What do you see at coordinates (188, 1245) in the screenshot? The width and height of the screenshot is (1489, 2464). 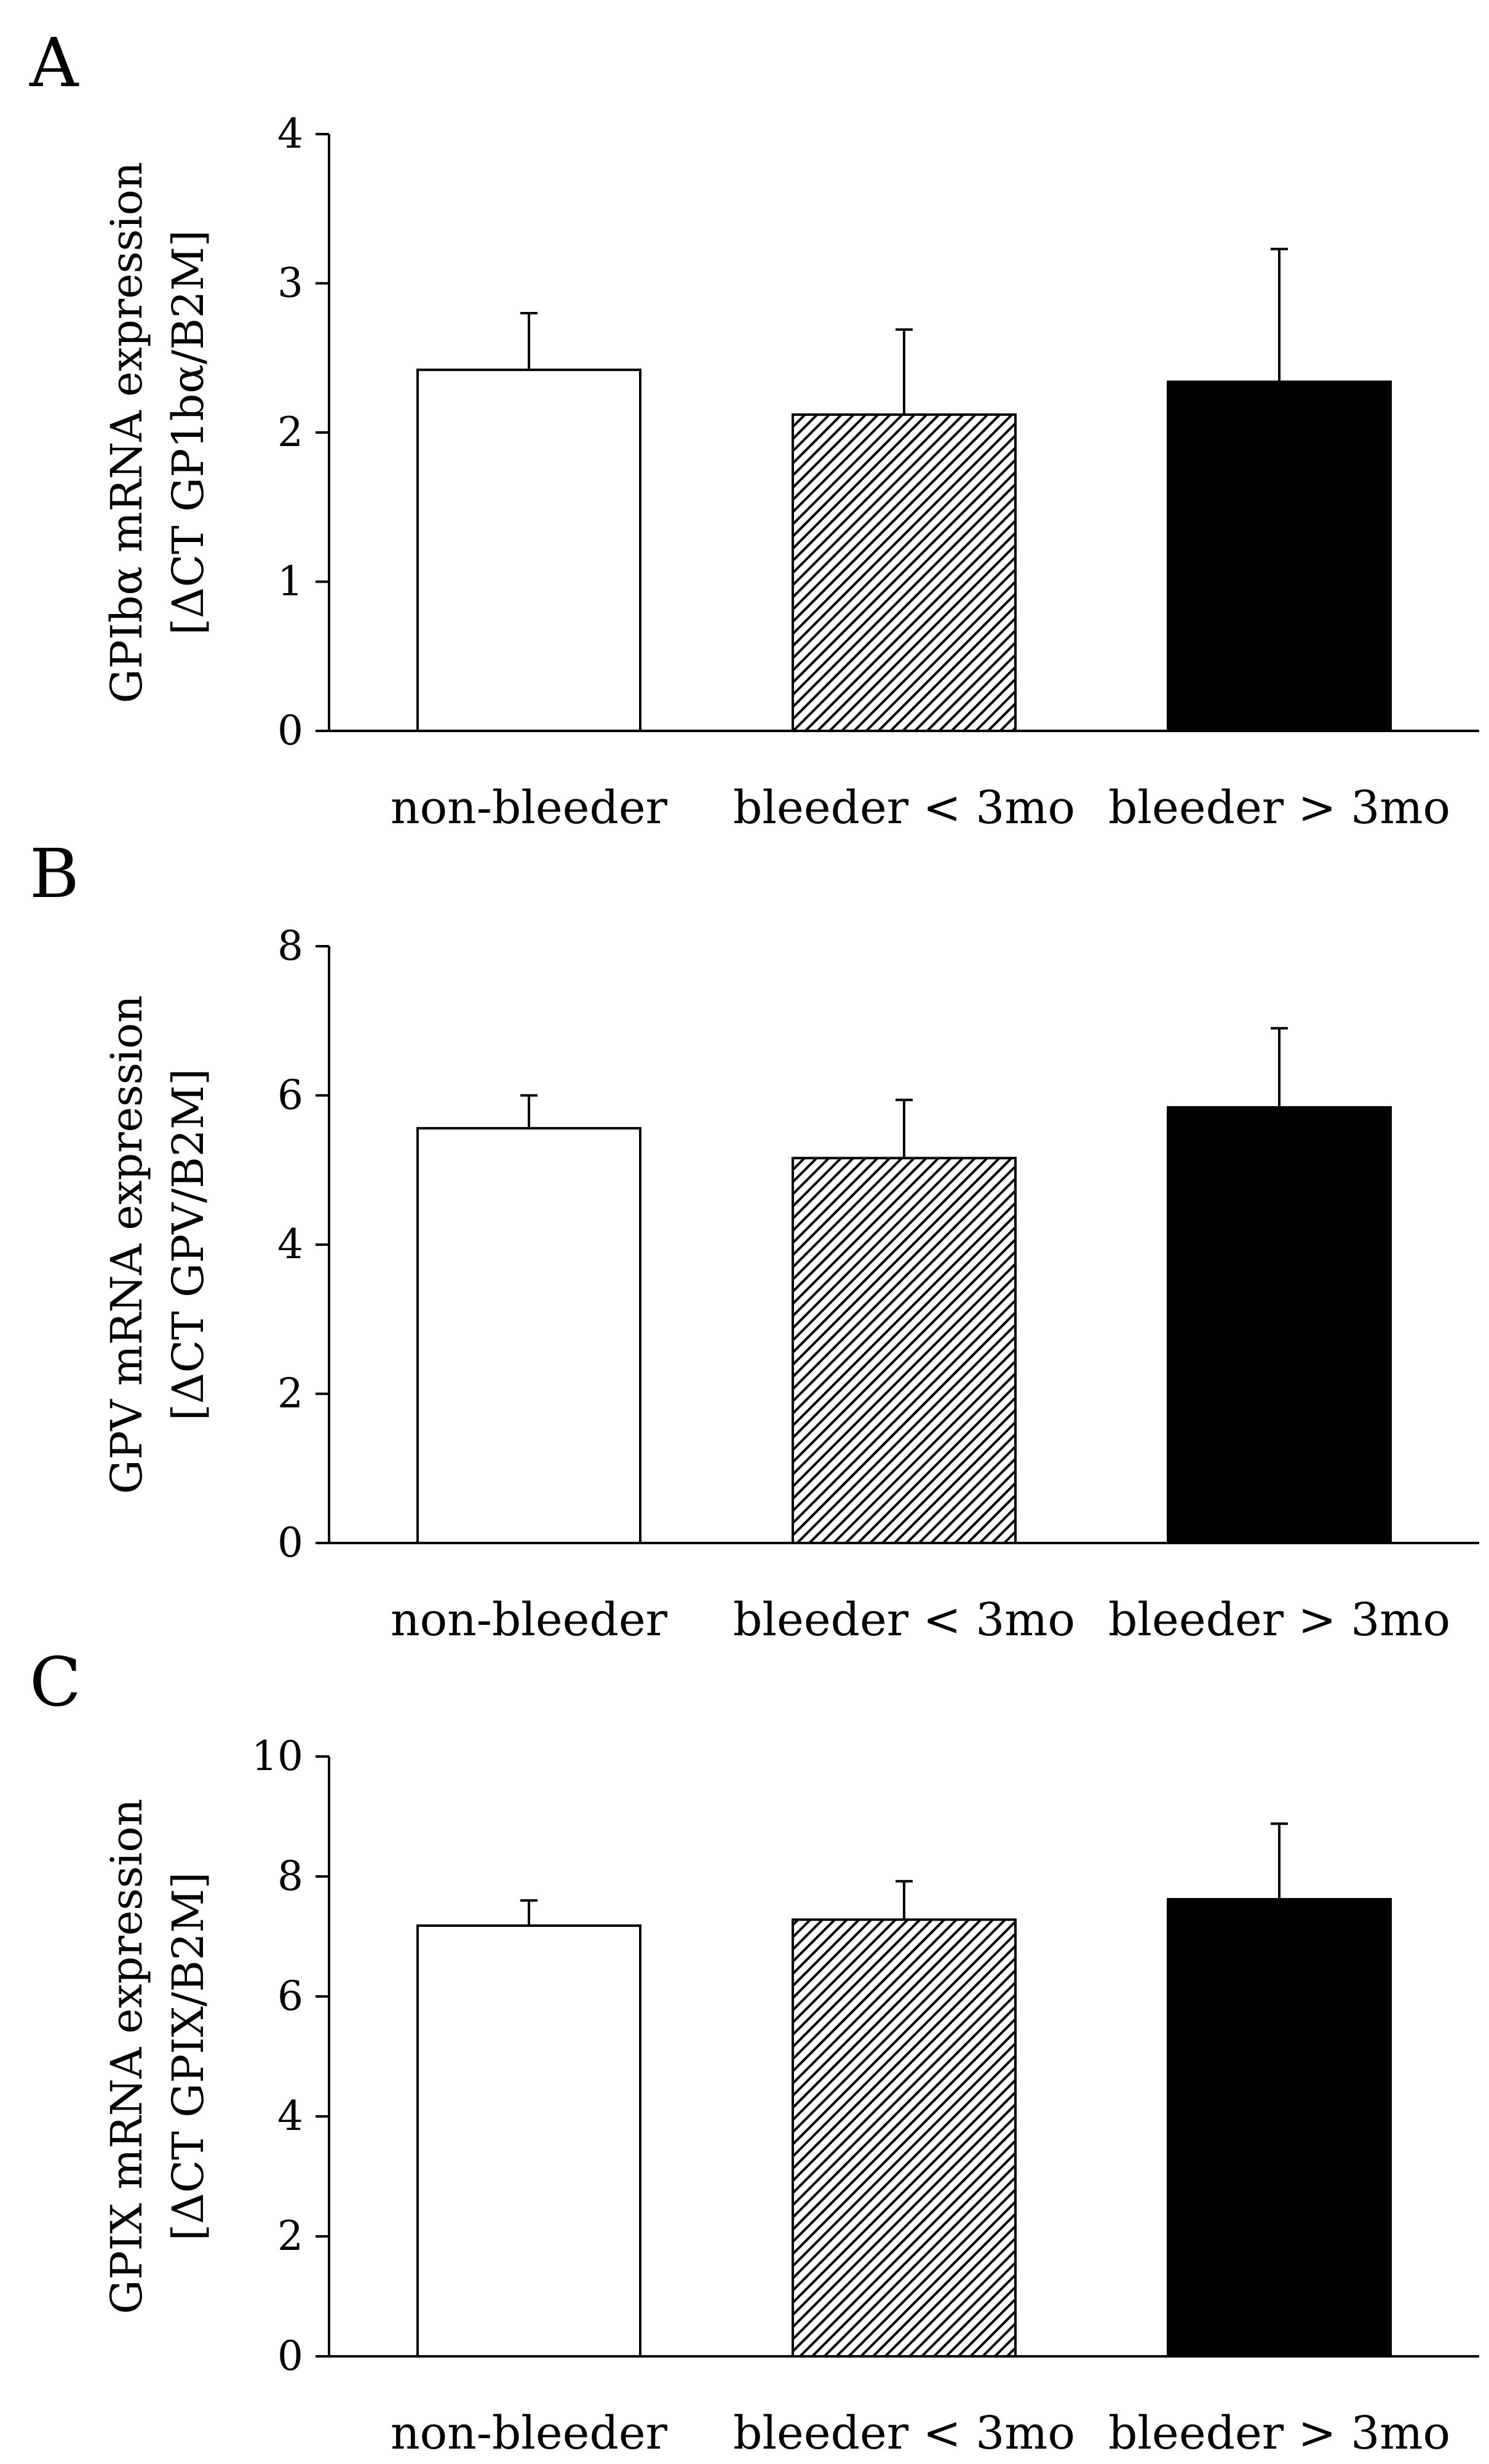 I see `y-axis-label-line2: [ΔCT GPV/B2M]` at bounding box center [188, 1245].